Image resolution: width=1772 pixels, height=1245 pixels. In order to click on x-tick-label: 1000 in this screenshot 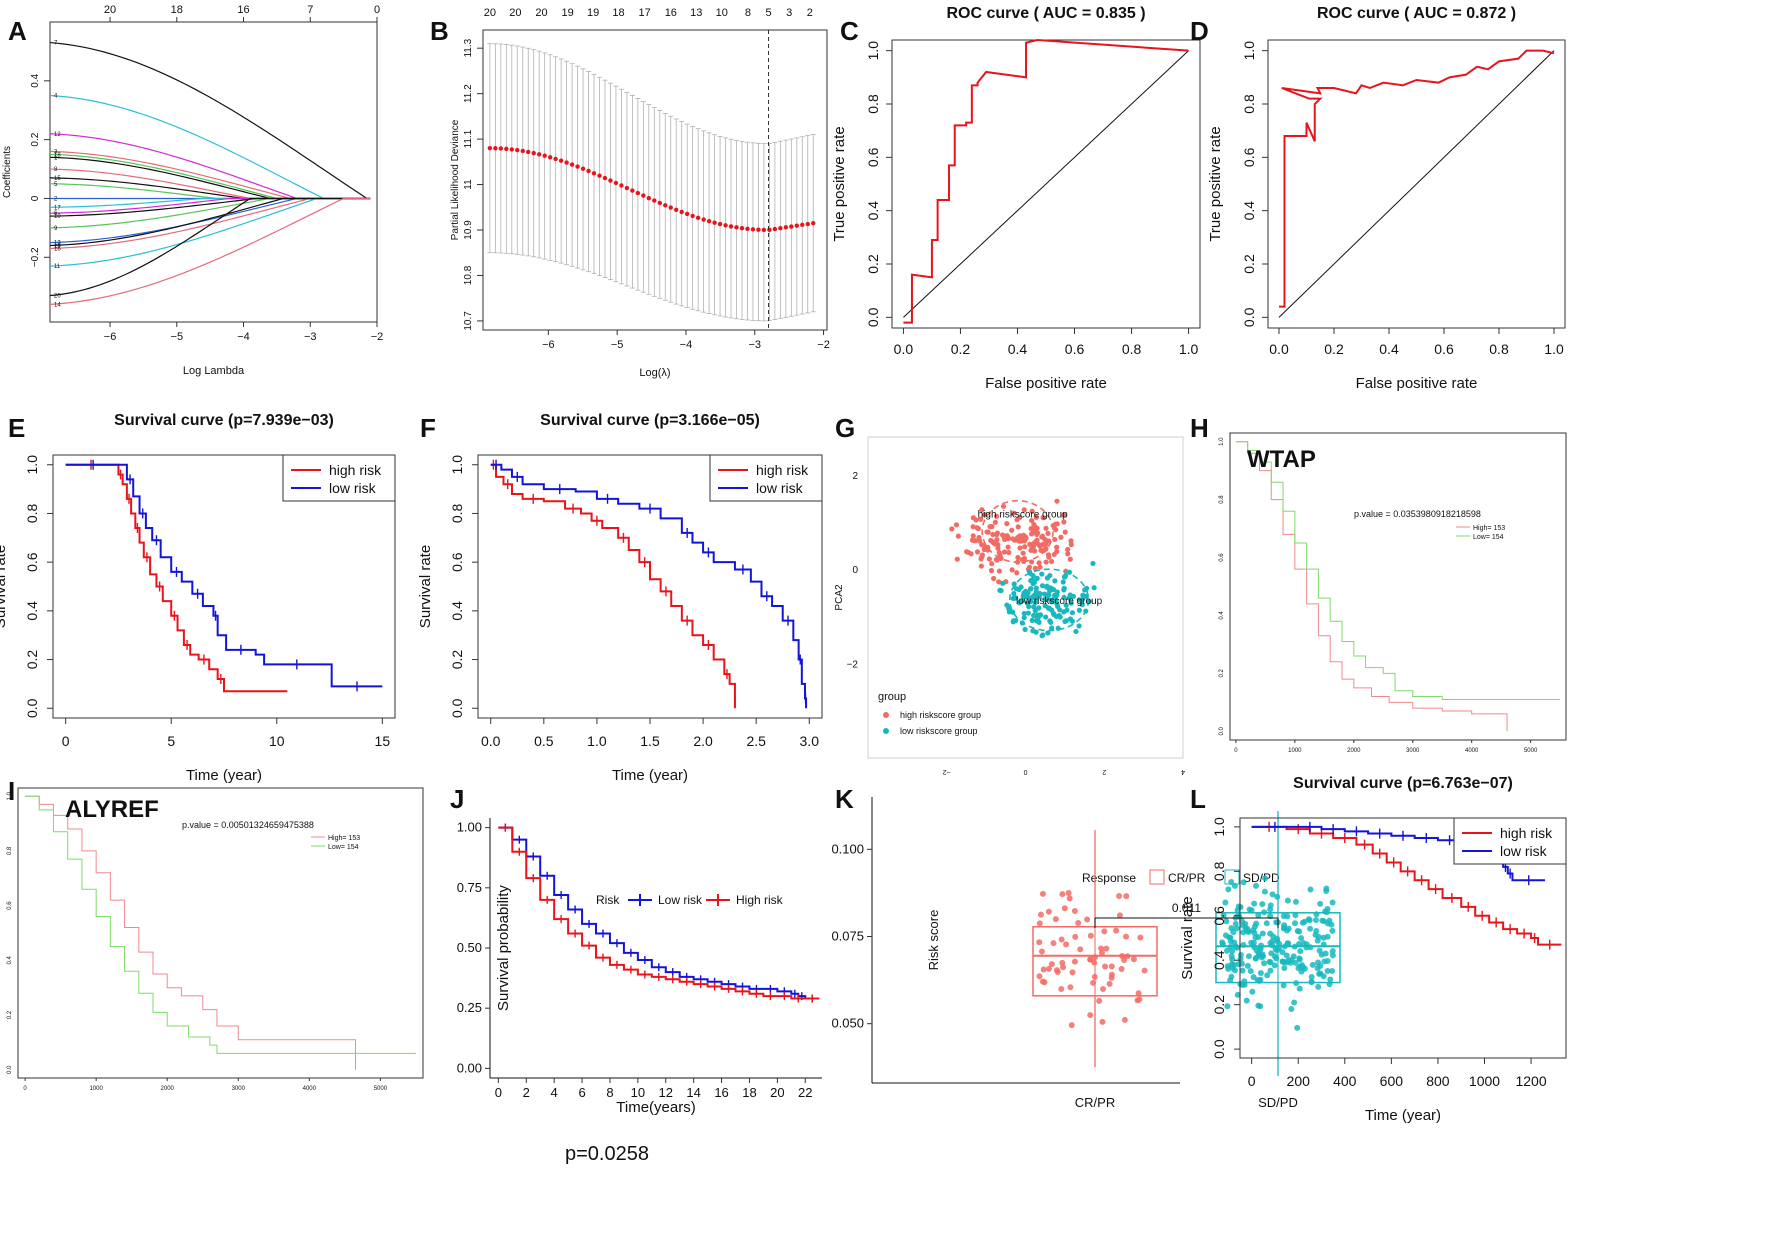, I will do `click(1484, 1081)`.